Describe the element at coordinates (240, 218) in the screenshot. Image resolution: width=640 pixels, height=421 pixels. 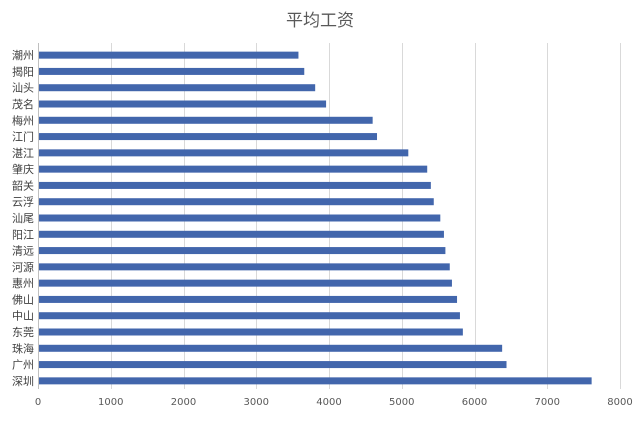
I see `bar-11: 汕尾: 5530` at that location.